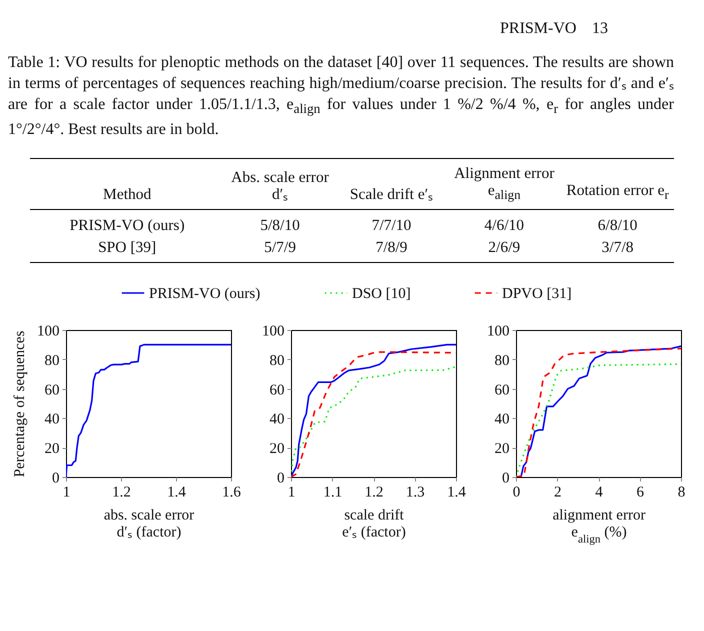 This screenshot has width=704, height=631. What do you see at coordinates (391, 248) in the screenshot?
I see `text: 7/8/9` at bounding box center [391, 248].